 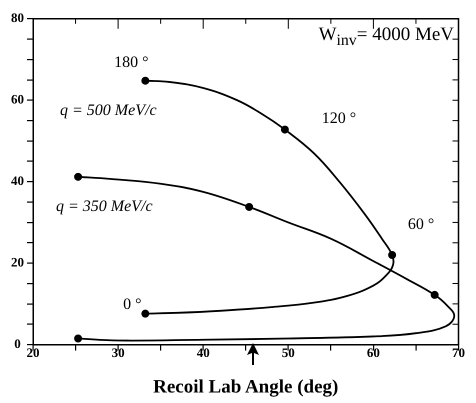 I want to click on annotation: q = 350 MeV/c, so click(x=104, y=207).